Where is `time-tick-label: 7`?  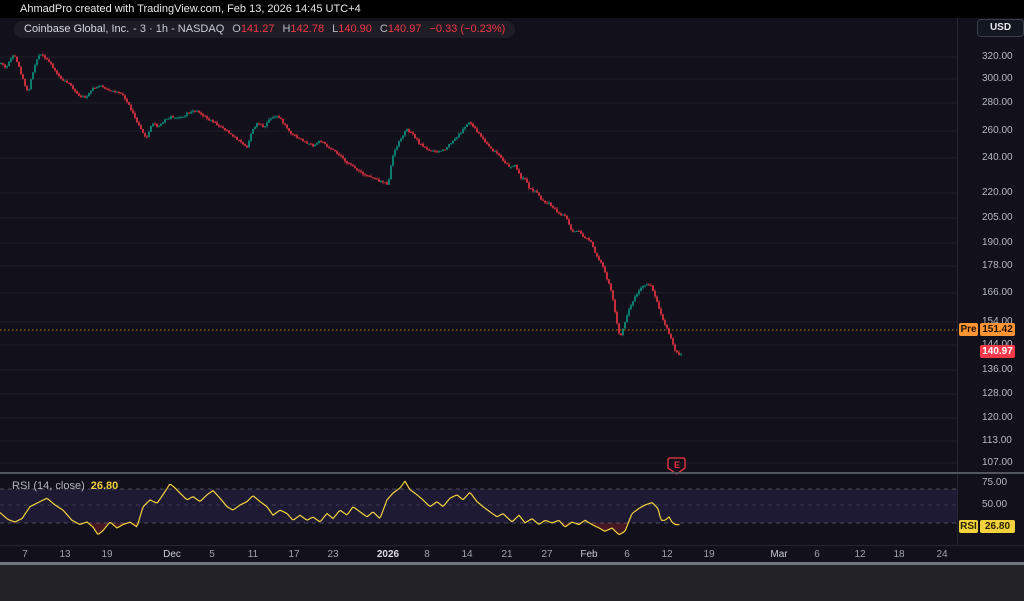
time-tick-label: 7 is located at coordinates (25, 554).